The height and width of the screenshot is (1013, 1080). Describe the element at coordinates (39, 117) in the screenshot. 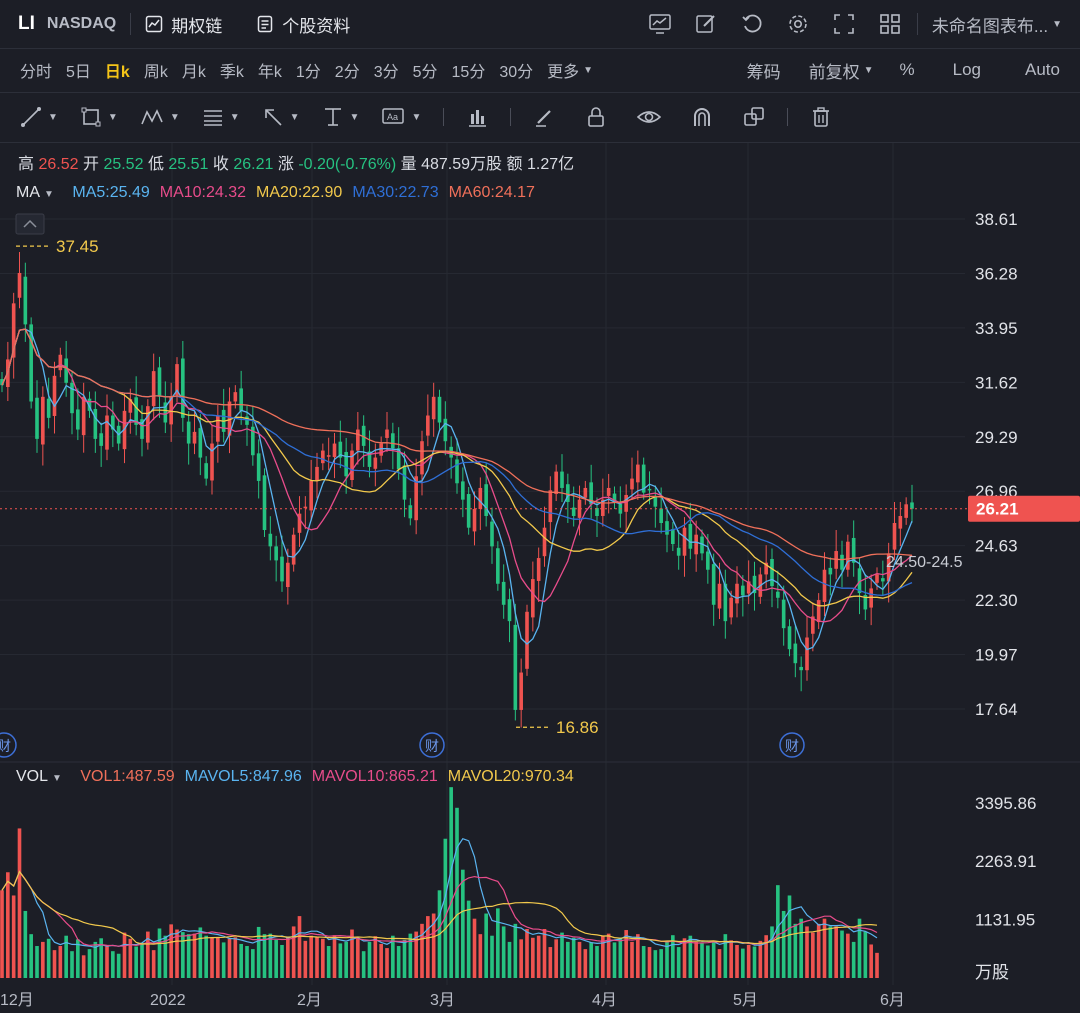

I see `trendline-tool: ▼` at that location.